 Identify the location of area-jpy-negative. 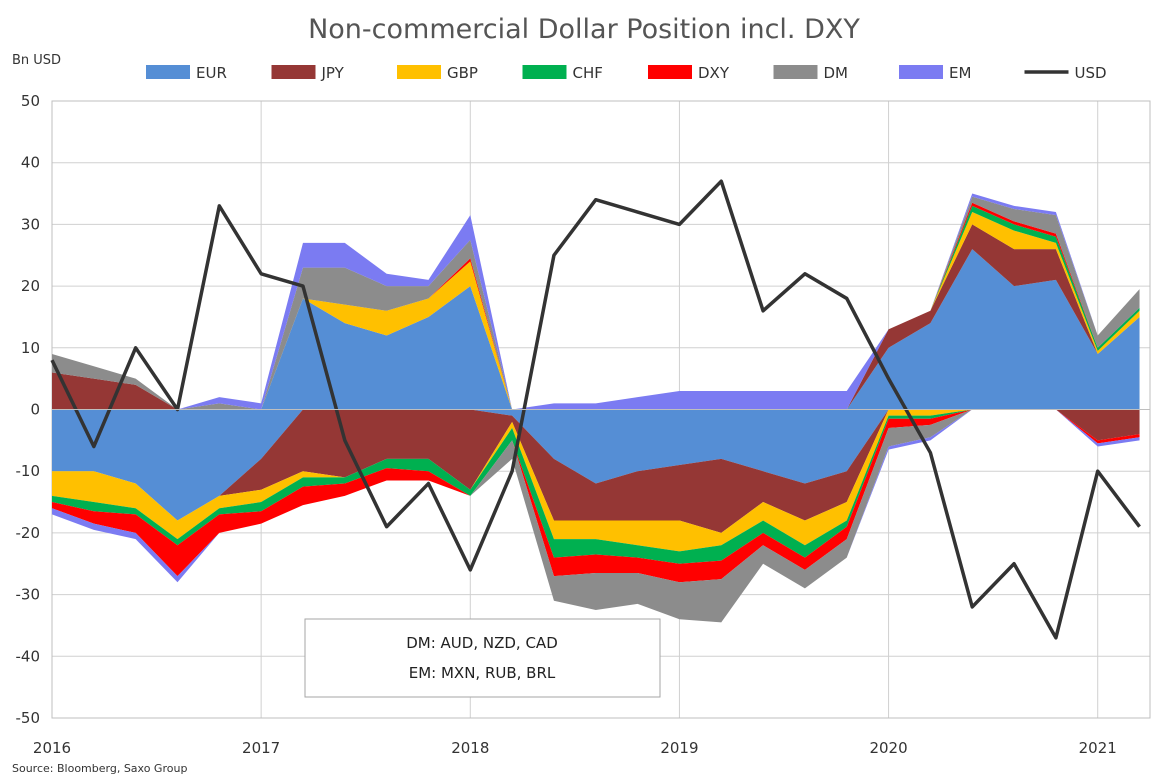
(596, 471).